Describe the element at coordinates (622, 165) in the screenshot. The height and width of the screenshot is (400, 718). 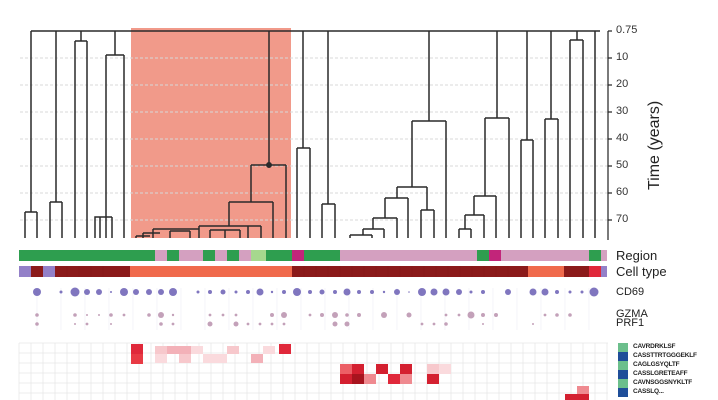
I see `y-tick-5: 50` at that location.